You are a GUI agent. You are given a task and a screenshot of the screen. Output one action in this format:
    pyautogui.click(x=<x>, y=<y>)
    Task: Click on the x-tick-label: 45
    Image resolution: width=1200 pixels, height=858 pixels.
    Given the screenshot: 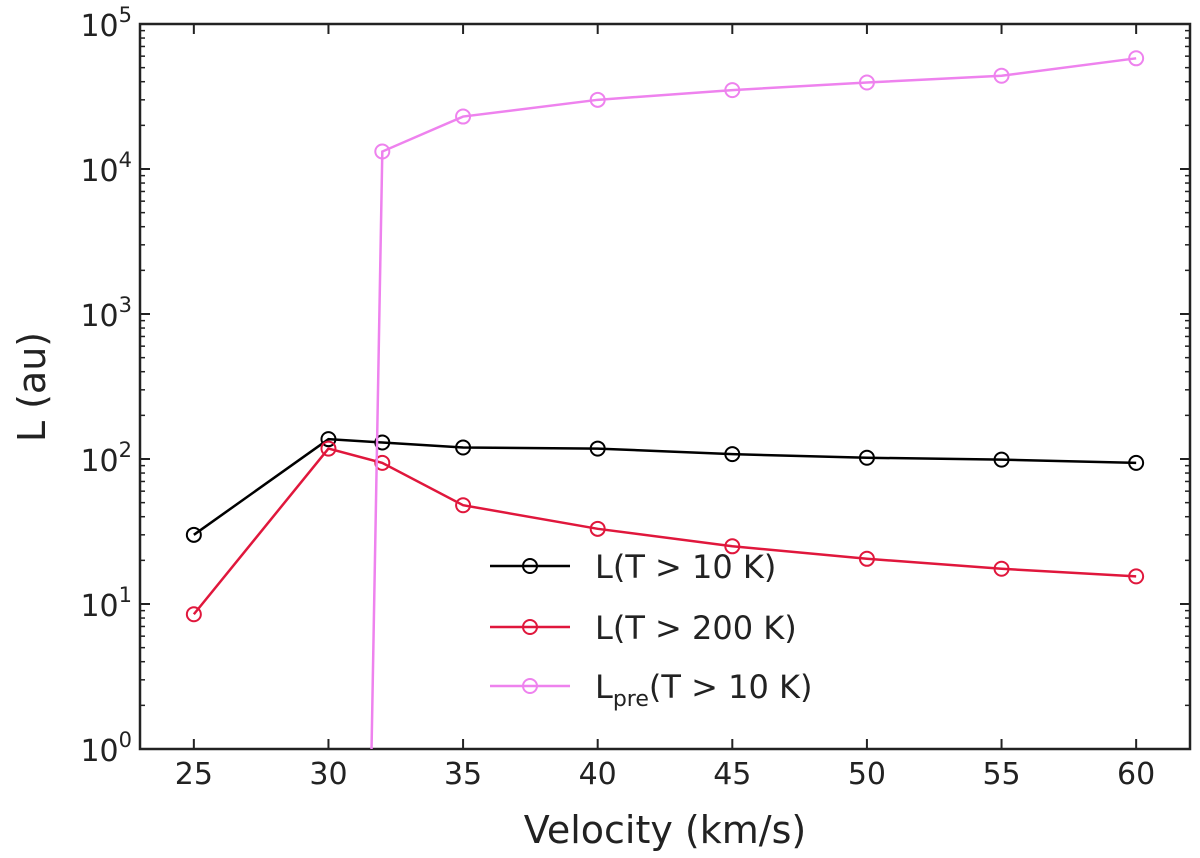 What is the action you would take?
    pyautogui.click(x=732, y=774)
    